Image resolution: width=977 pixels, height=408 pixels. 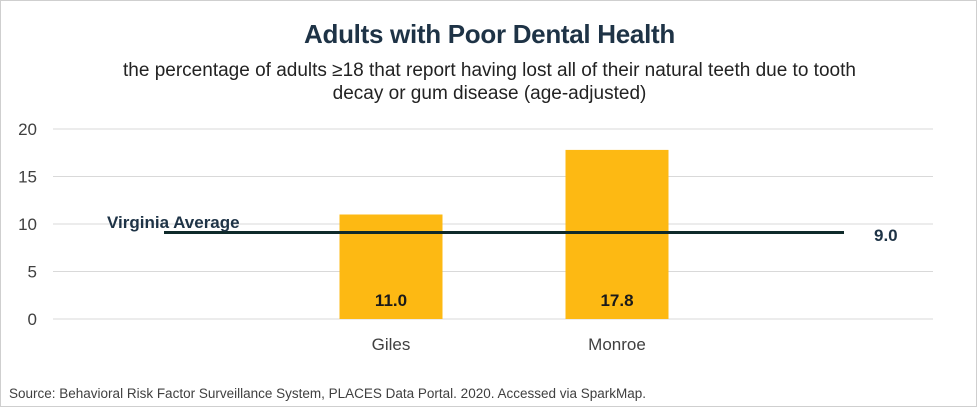 What do you see at coordinates (32, 319) in the screenshot?
I see `y-tick-label: 0` at bounding box center [32, 319].